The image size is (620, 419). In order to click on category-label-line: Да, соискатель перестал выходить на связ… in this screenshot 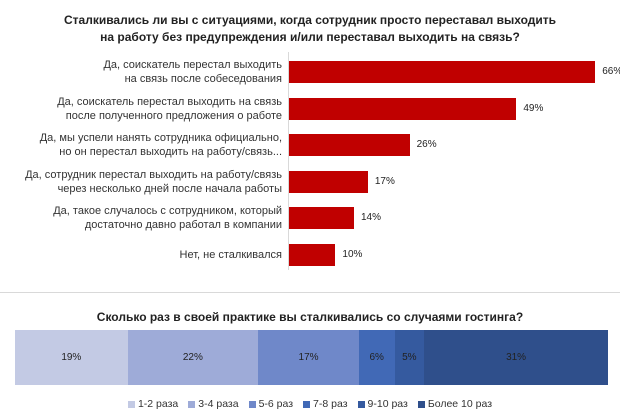, I will do `click(169, 101)`.